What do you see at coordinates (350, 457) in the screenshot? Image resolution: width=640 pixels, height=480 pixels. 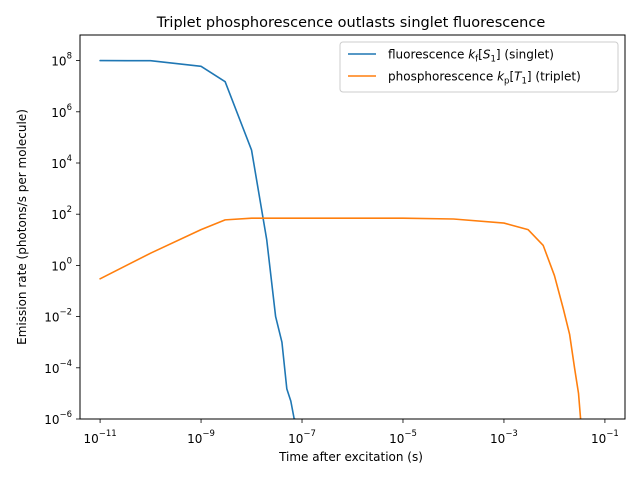 I see `x-axis-label: Time after excitation (s)` at bounding box center [350, 457].